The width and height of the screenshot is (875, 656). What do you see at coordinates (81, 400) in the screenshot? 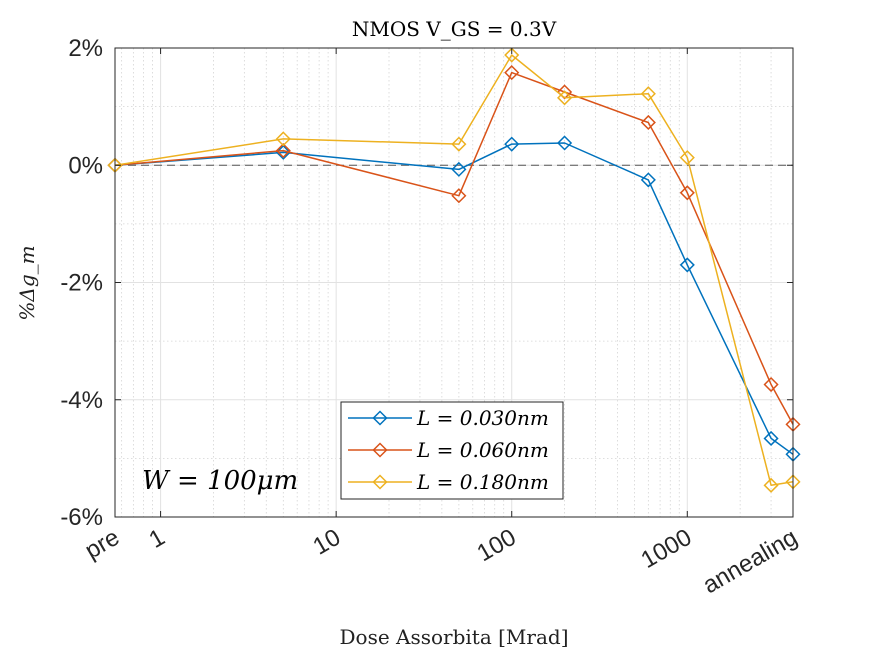
I see `y-tick-label: -4%` at bounding box center [81, 400].